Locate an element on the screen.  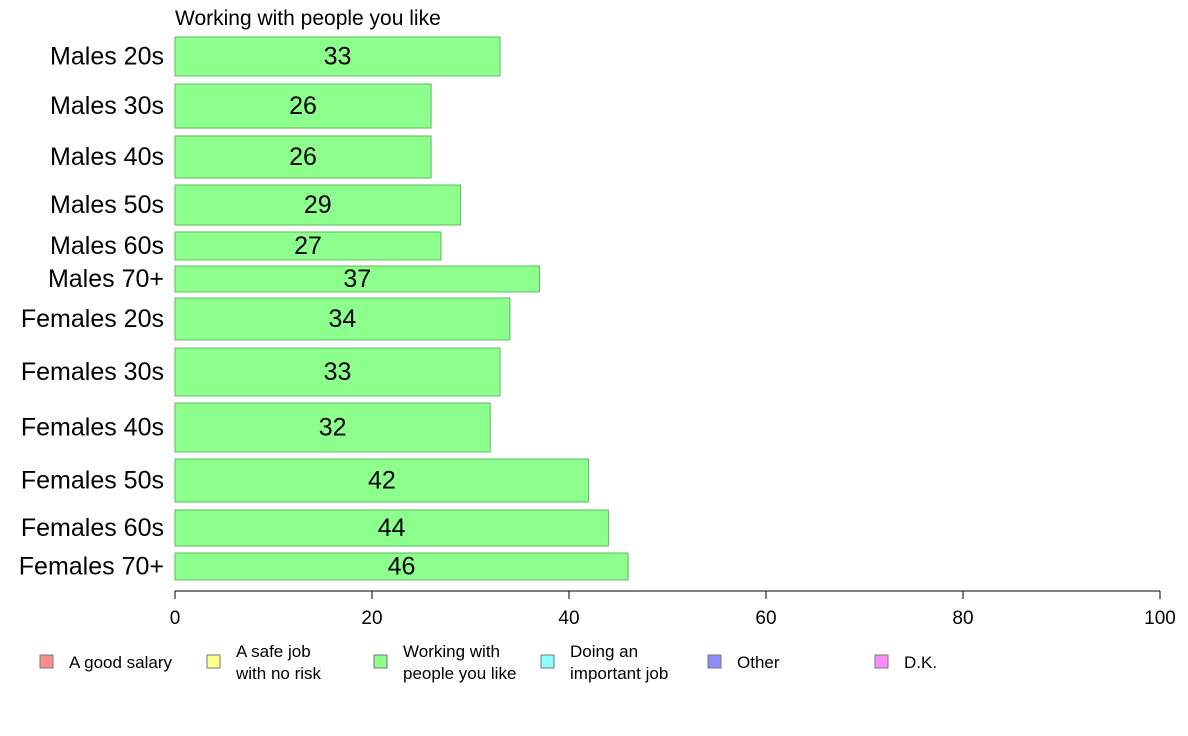
category-label: Females 20s is located at coordinates (92, 319).